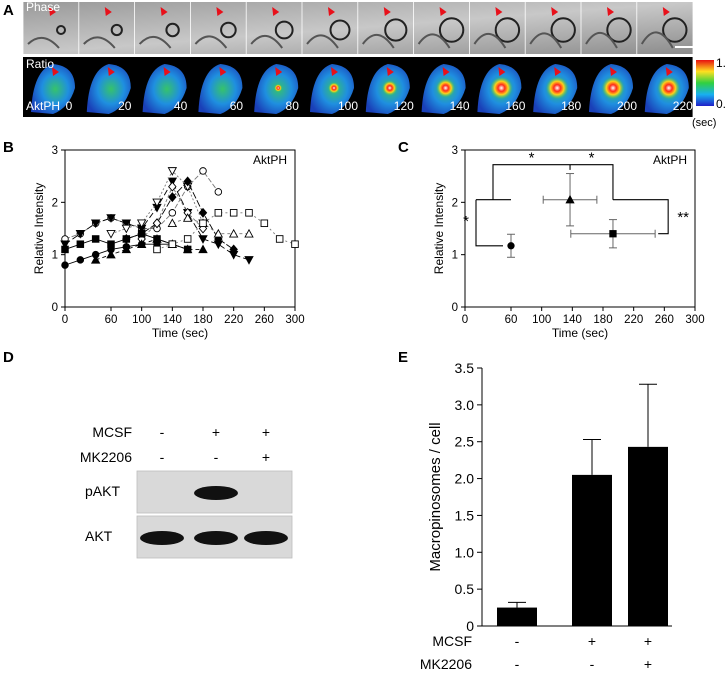 This screenshot has width=726, height=680. Describe the element at coordinates (270, 160) in the screenshot. I see `probe-label: AktPH` at that location.